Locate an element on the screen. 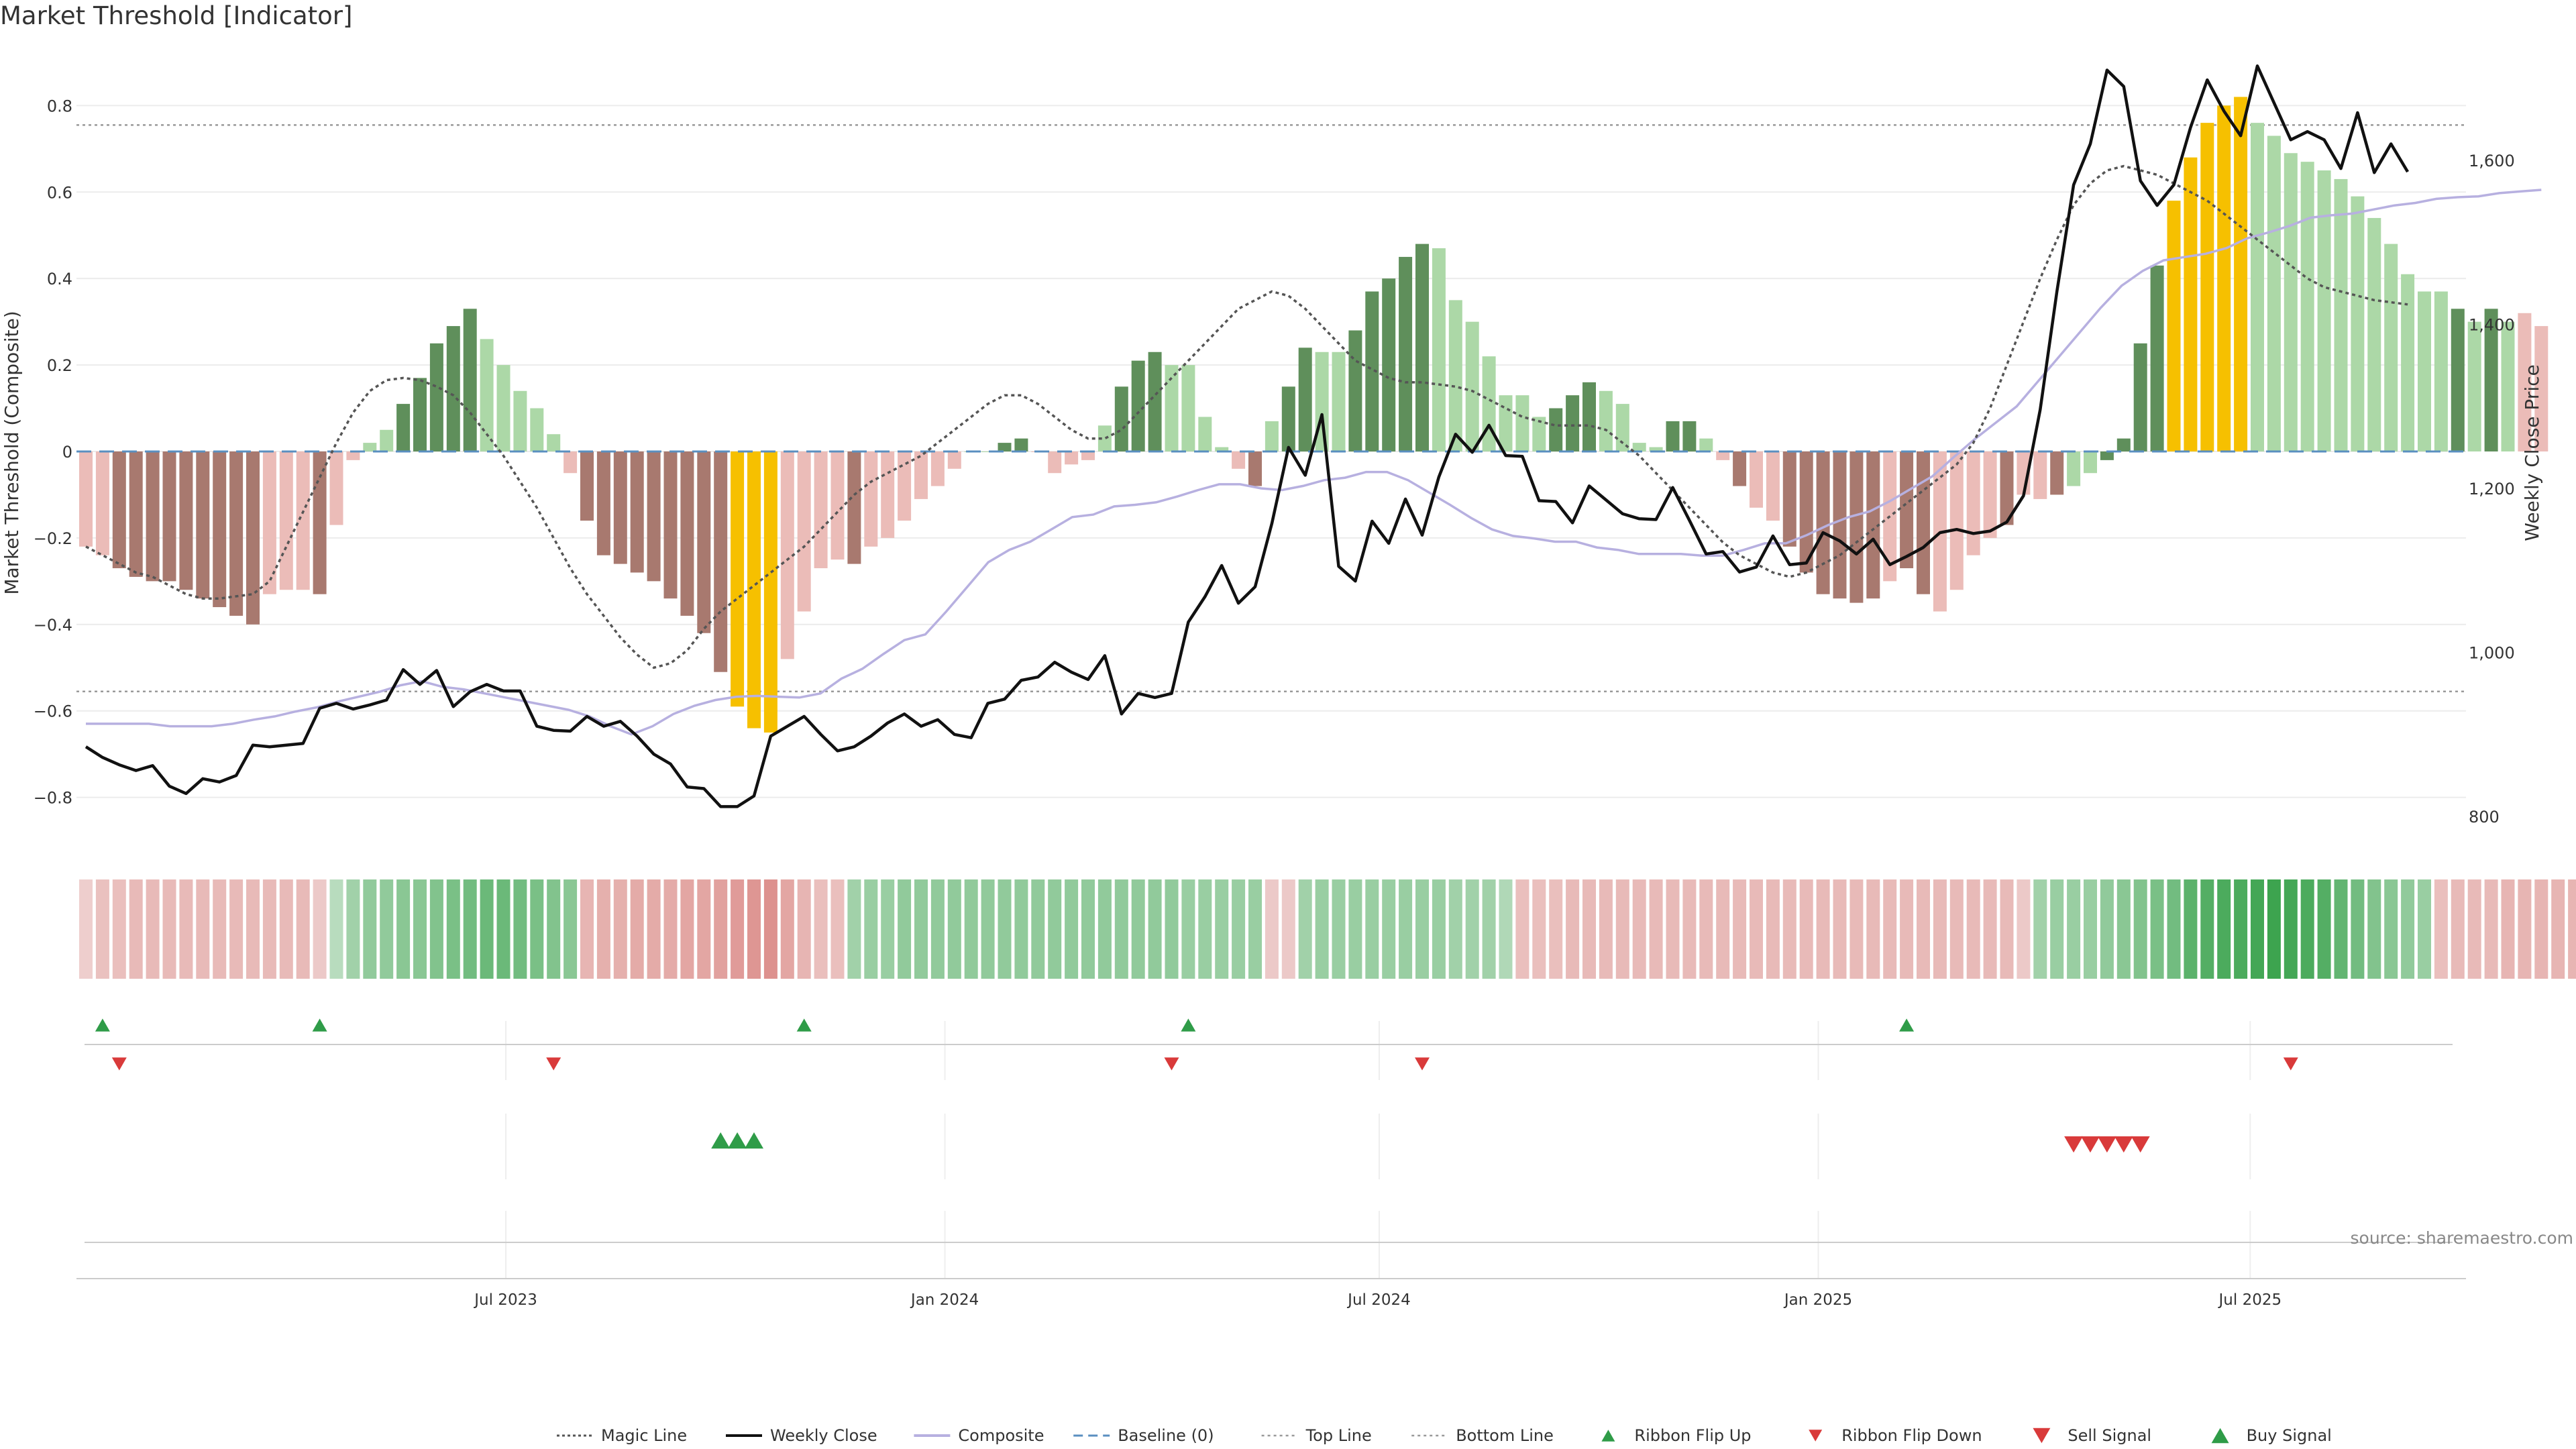 This screenshot has height=1449, width=2576. y-left-tick-label: 0 is located at coordinates (67, 452).